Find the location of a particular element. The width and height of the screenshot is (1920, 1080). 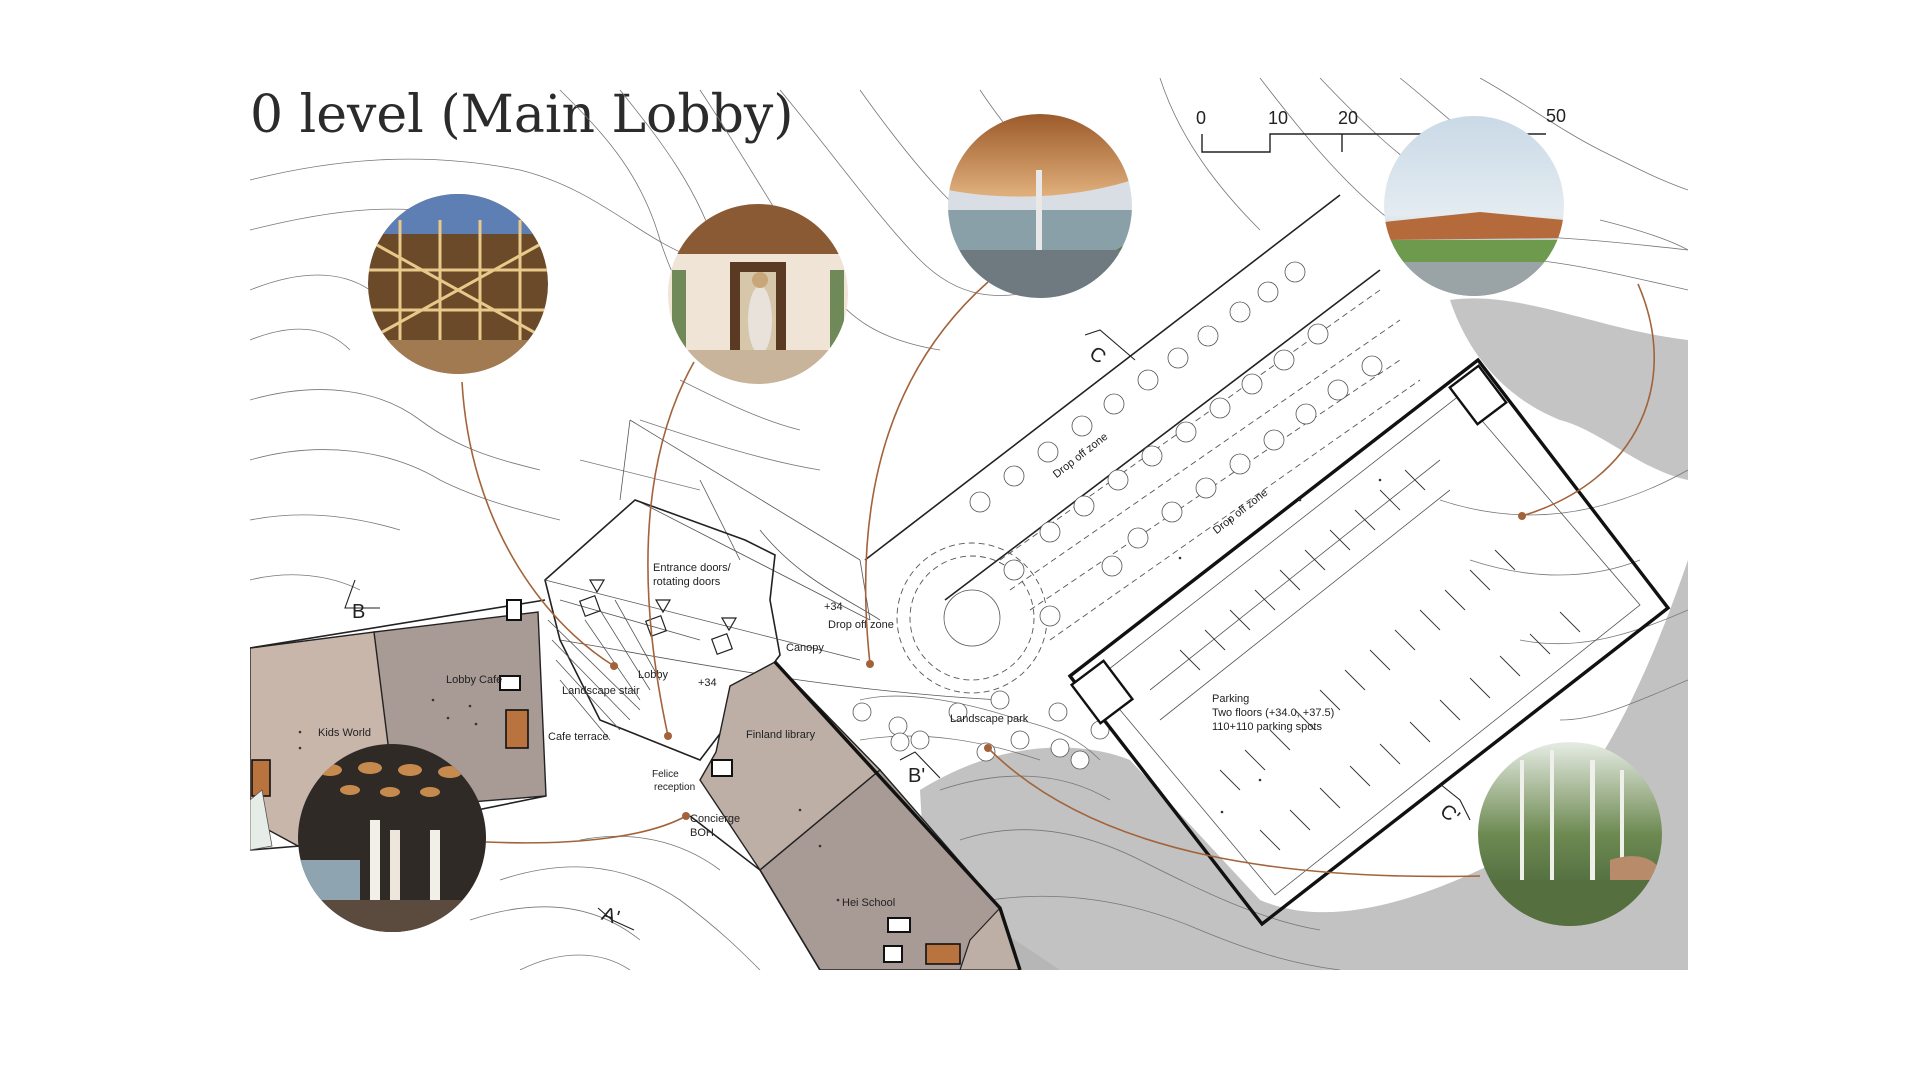

canopy-edge is located at coordinates (750, 520).